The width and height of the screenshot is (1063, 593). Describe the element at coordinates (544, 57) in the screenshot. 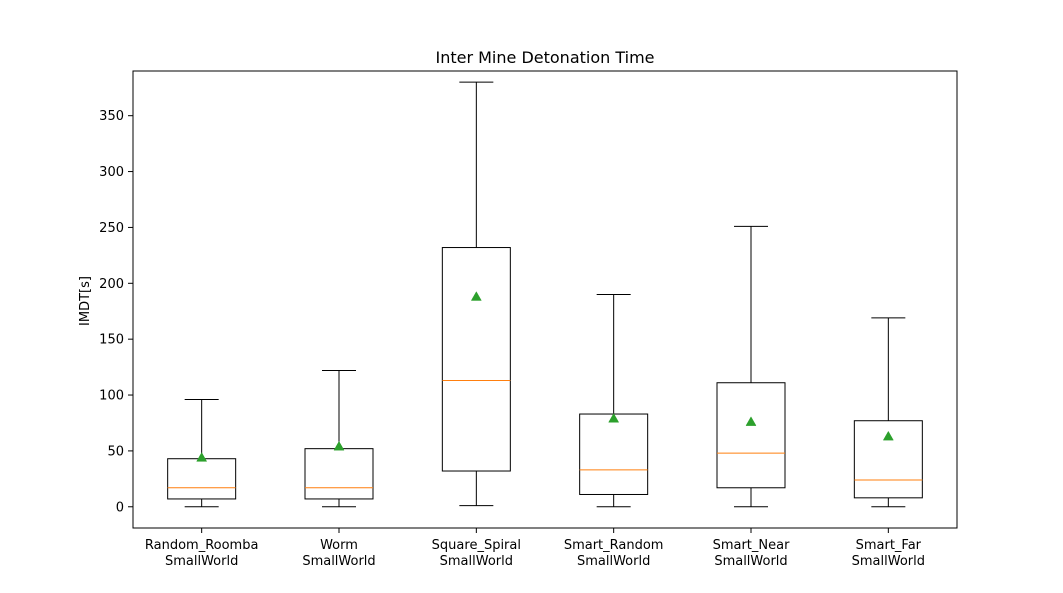

I see `chart-title: Inter Mine Detonation Time` at that location.